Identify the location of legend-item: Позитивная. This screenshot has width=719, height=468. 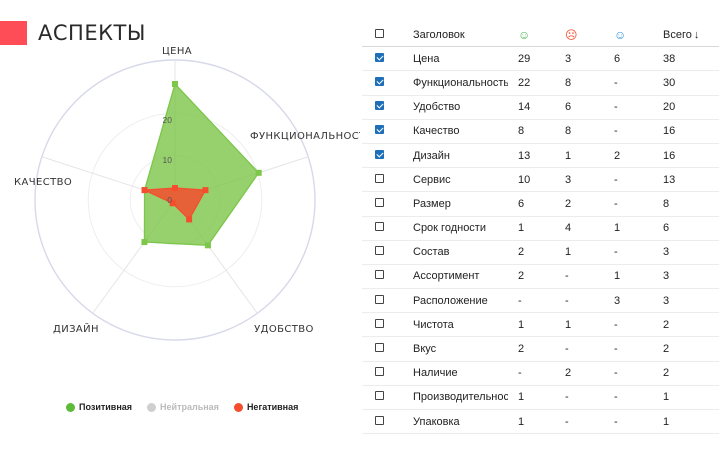
(99, 407).